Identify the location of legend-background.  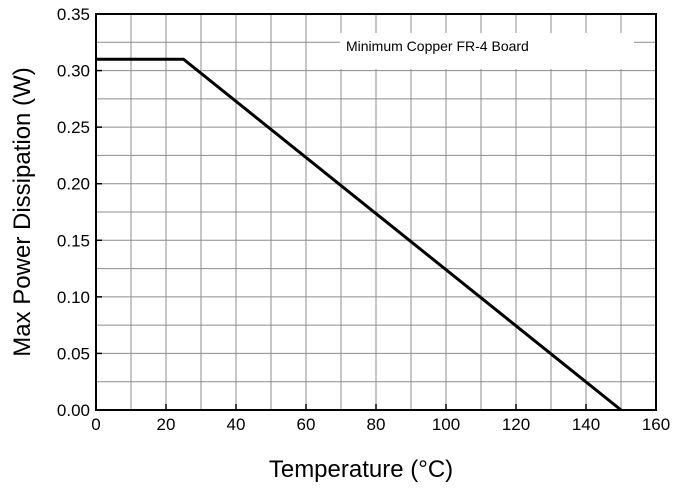
(487, 51).